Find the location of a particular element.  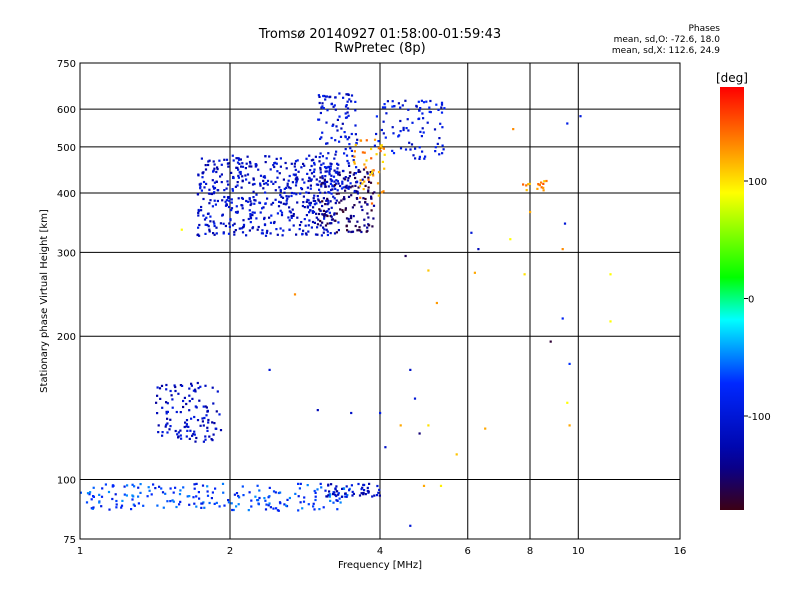

x-tick-label: 2 is located at coordinates (230, 551).